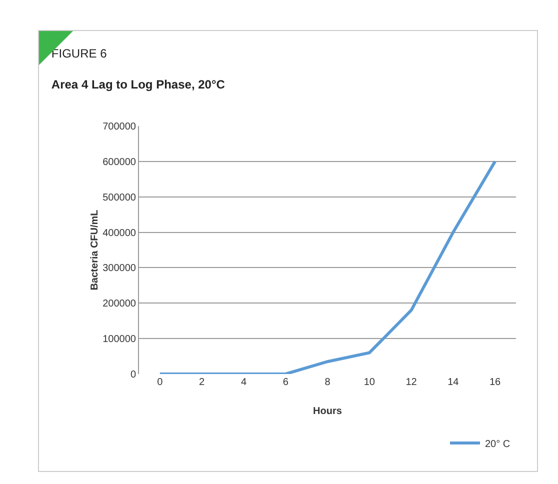 Image resolution: width=558 pixels, height=484 pixels. I want to click on y-tick-label: 400000, so click(119, 233).